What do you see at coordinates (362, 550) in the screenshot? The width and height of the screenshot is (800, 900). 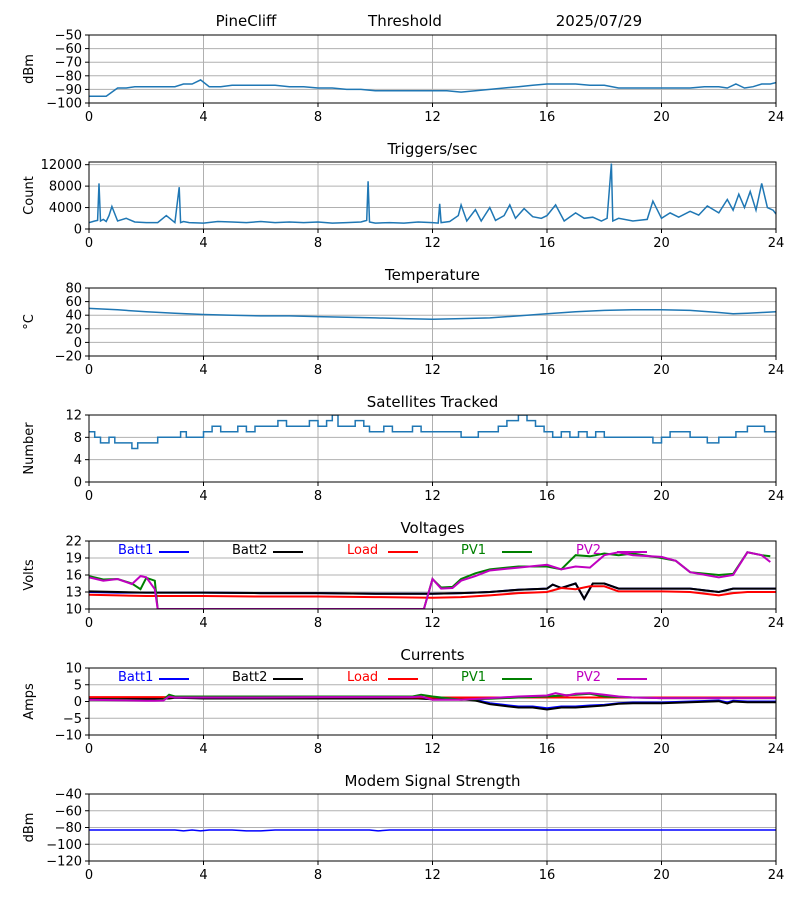 I see `legend-label: Load` at bounding box center [362, 550].